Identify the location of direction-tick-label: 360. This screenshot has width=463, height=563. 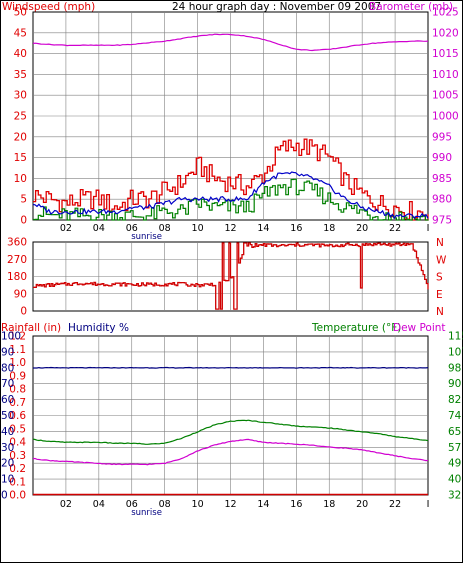
(17, 243).